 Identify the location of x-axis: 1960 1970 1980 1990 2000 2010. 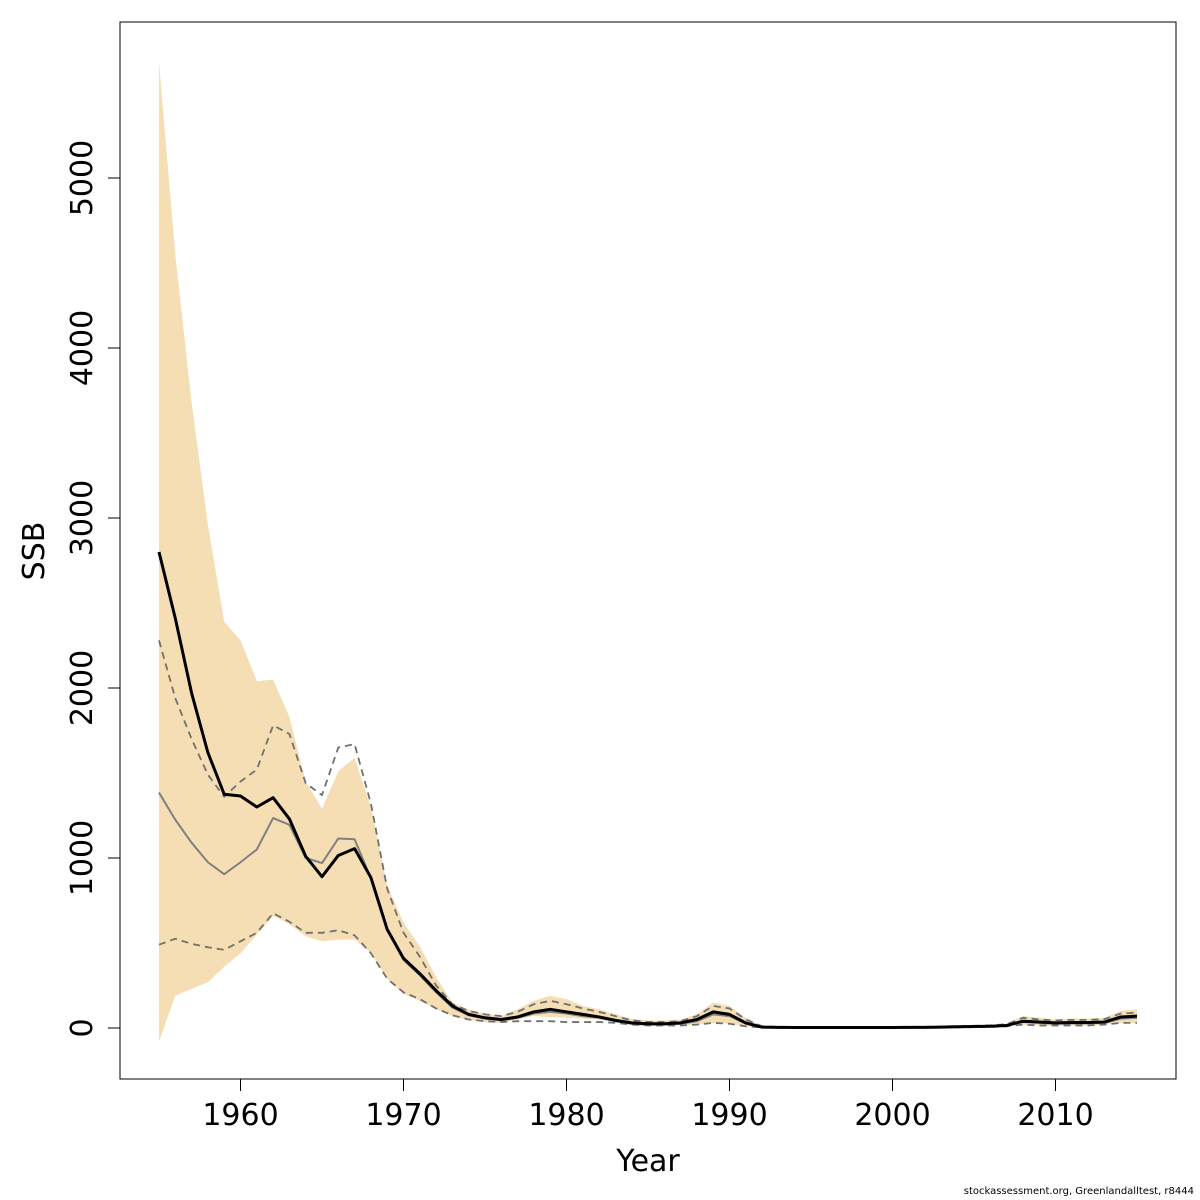
(648, 1105).